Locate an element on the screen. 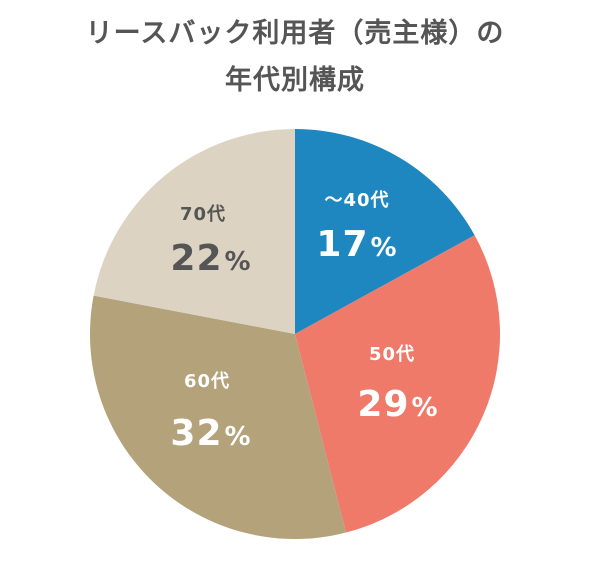  slice-category-label-2: 60代 is located at coordinates (207, 381).